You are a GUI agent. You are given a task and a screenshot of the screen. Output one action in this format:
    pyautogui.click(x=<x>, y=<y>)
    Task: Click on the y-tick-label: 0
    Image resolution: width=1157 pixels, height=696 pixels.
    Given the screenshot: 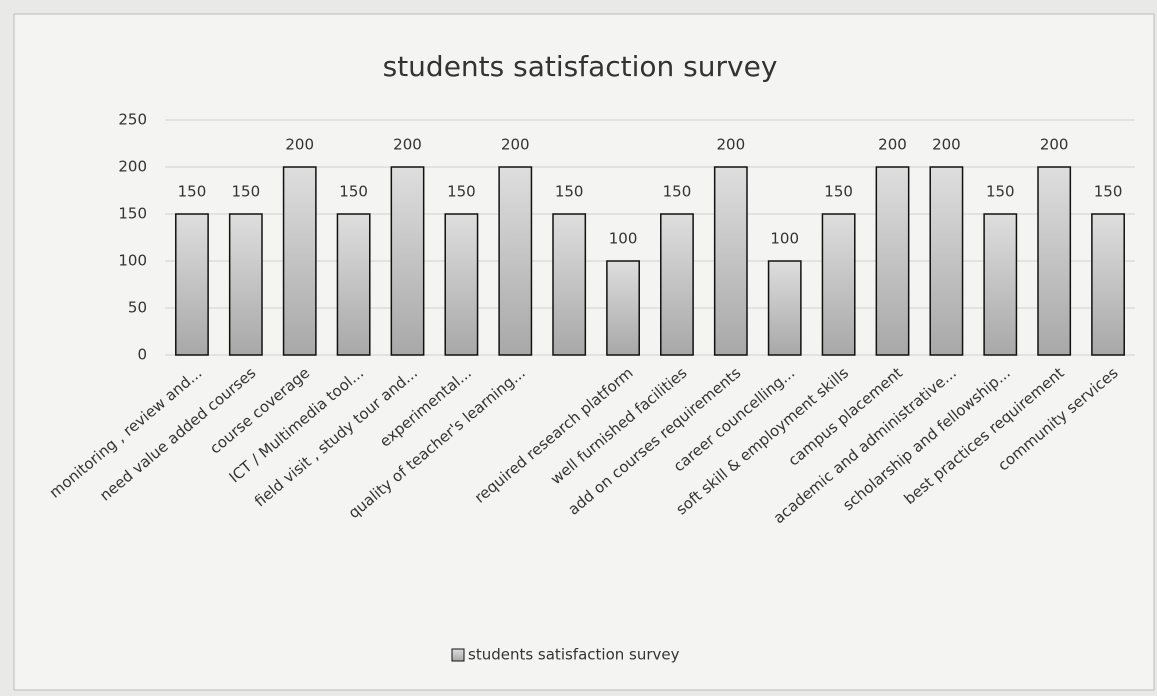 What is the action you would take?
    pyautogui.click(x=142, y=355)
    